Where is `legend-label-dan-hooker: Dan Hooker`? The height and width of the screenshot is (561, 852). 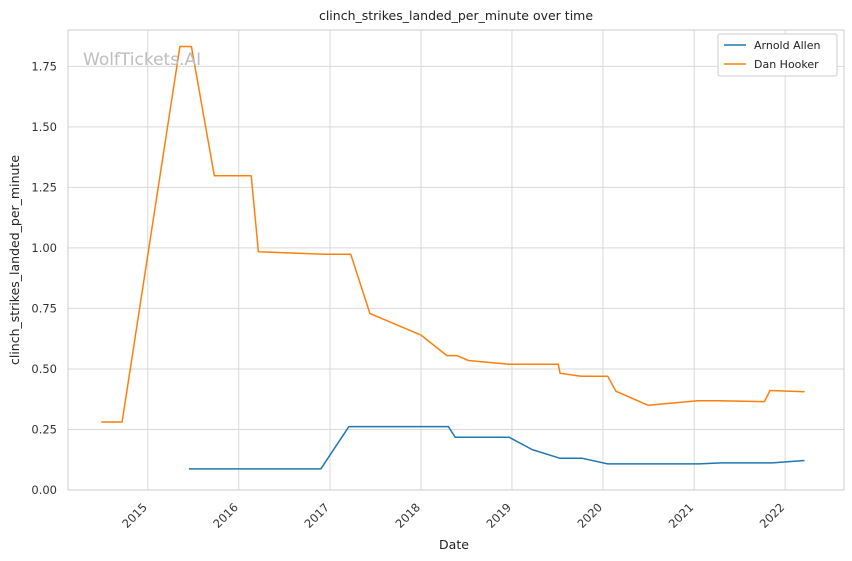
legend-label-dan-hooker: Dan Hooker is located at coordinates (786, 64).